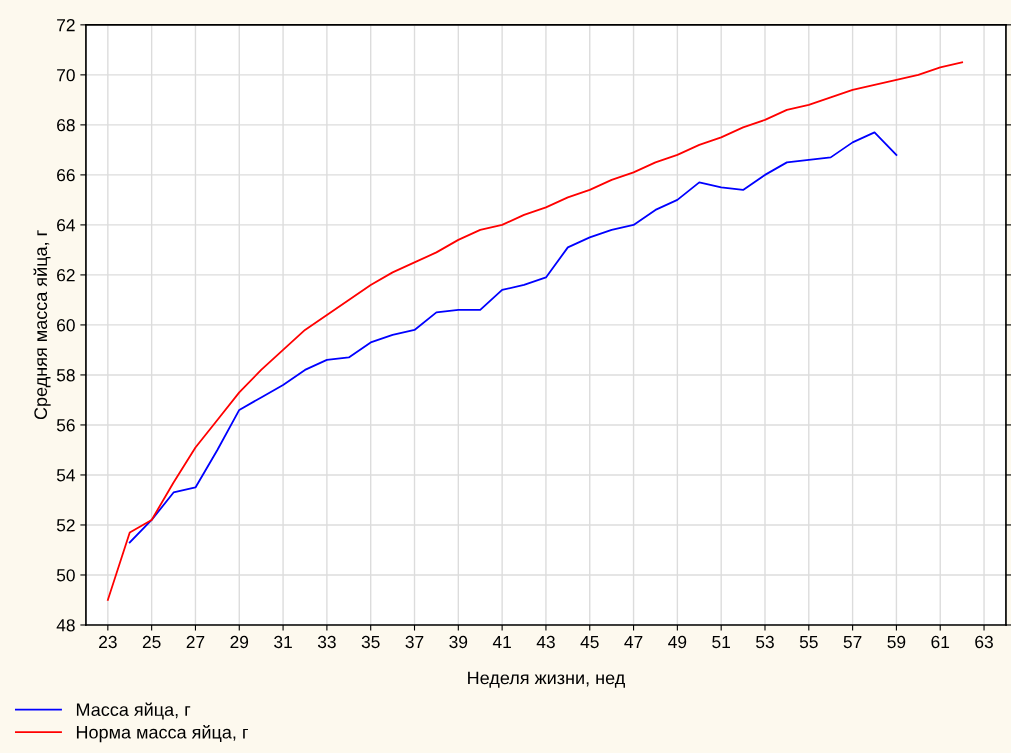 Image resolution: width=1011 pixels, height=753 pixels. What do you see at coordinates (458, 642) in the screenshot?
I see `x-tick-label: 39` at bounding box center [458, 642].